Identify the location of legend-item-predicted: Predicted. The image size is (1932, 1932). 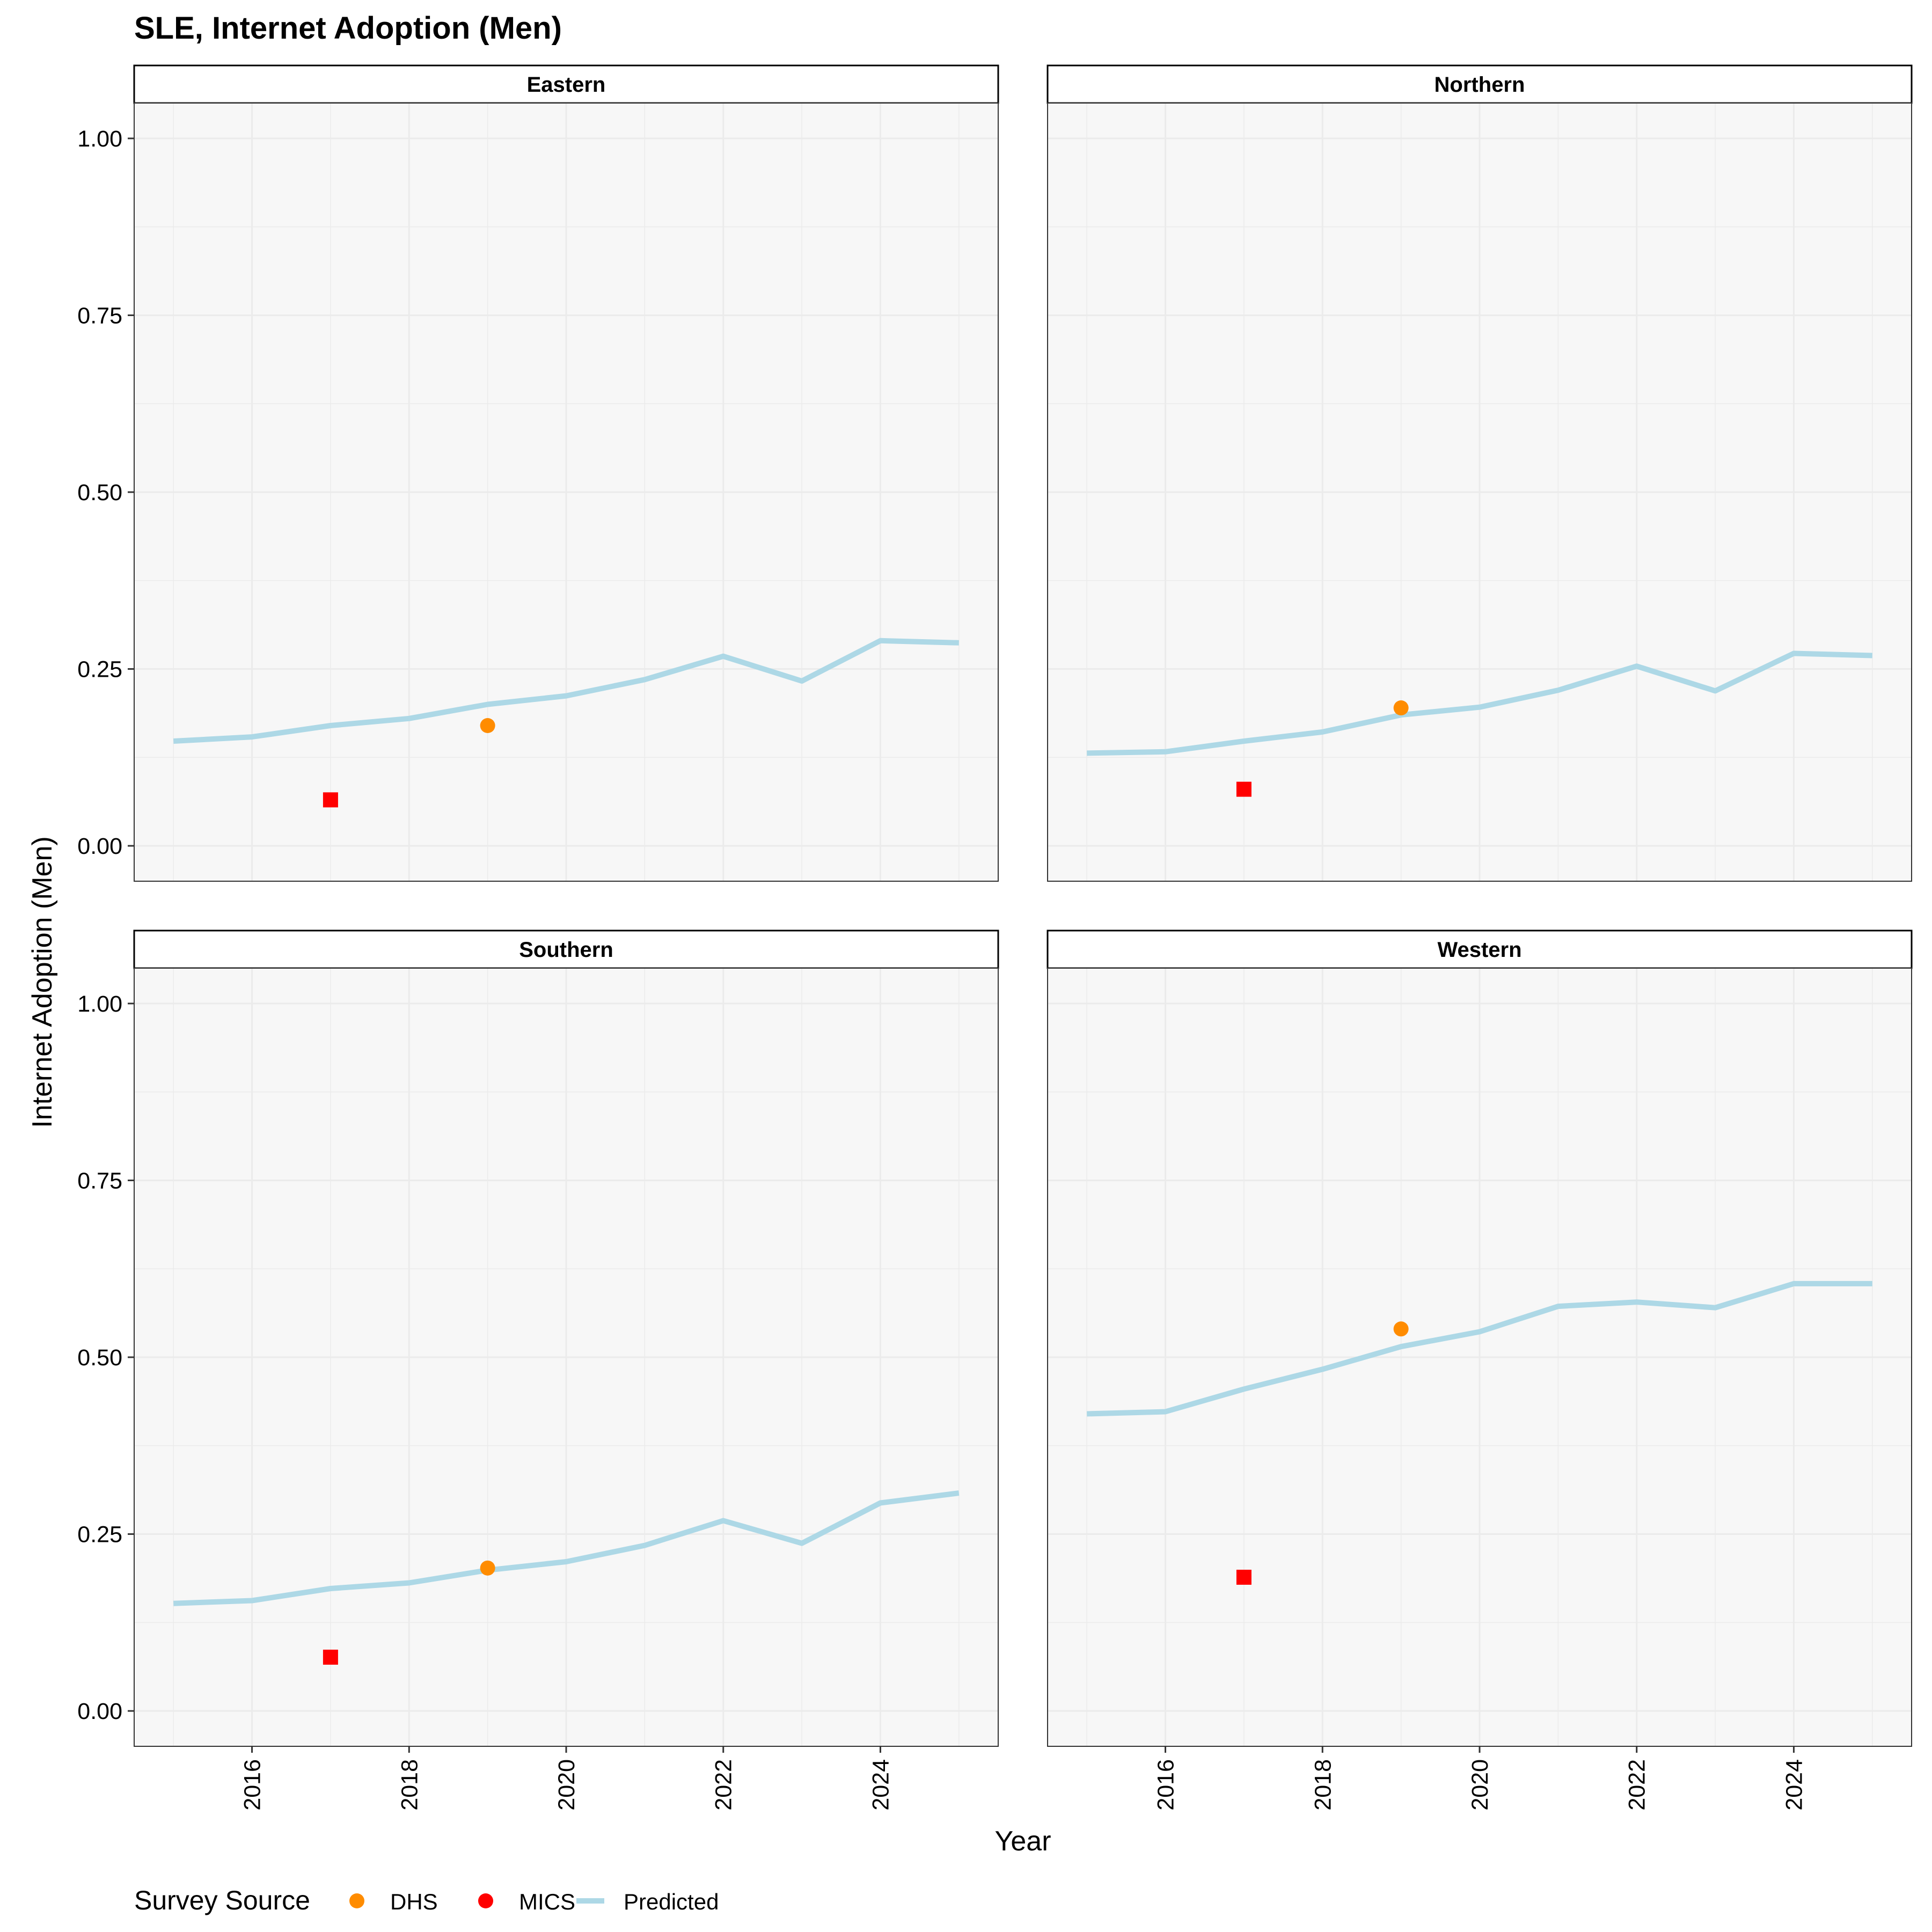
(647, 1901).